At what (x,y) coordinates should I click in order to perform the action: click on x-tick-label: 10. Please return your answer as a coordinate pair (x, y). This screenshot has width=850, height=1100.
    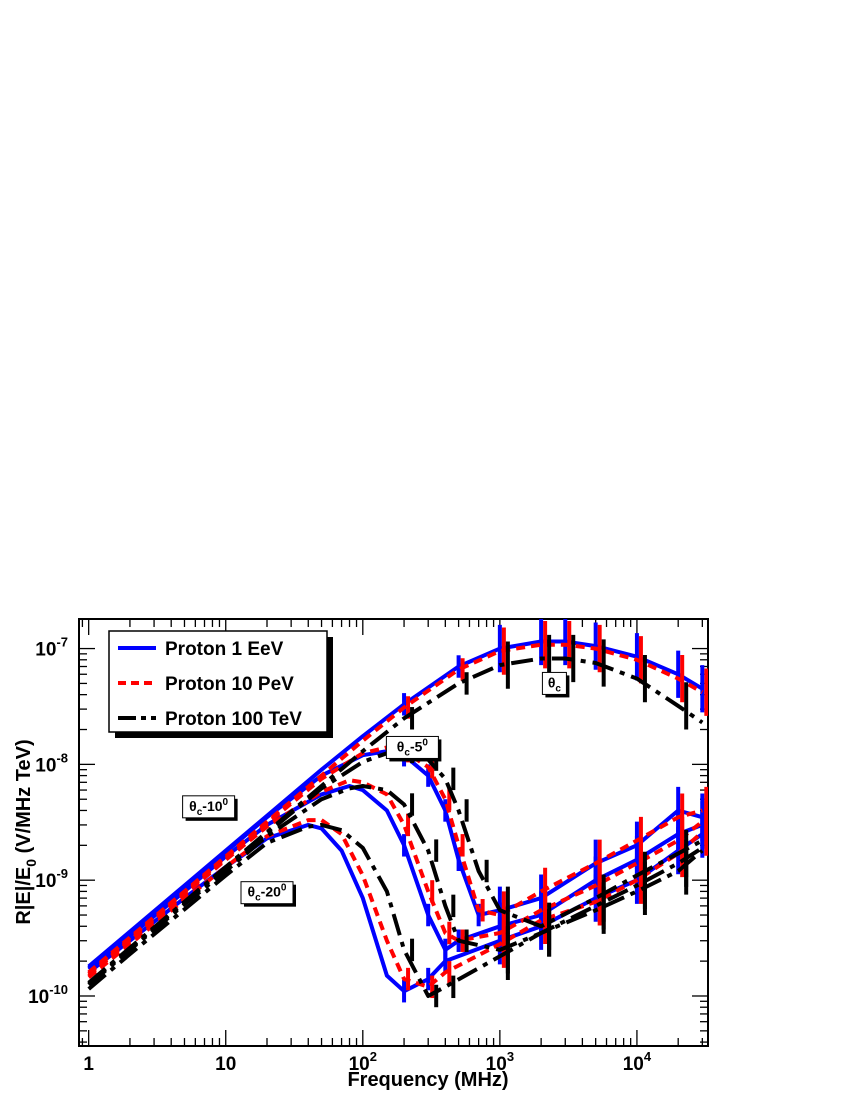
    Looking at the image, I should click on (225, 1064).